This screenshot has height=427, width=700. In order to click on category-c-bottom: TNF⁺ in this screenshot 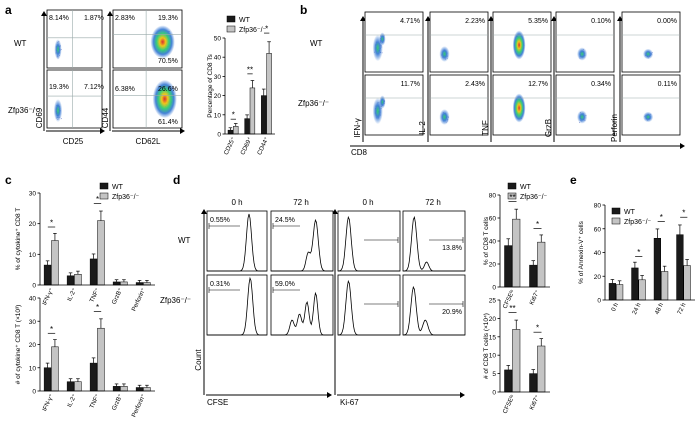, I will do `click(95, 401)`.